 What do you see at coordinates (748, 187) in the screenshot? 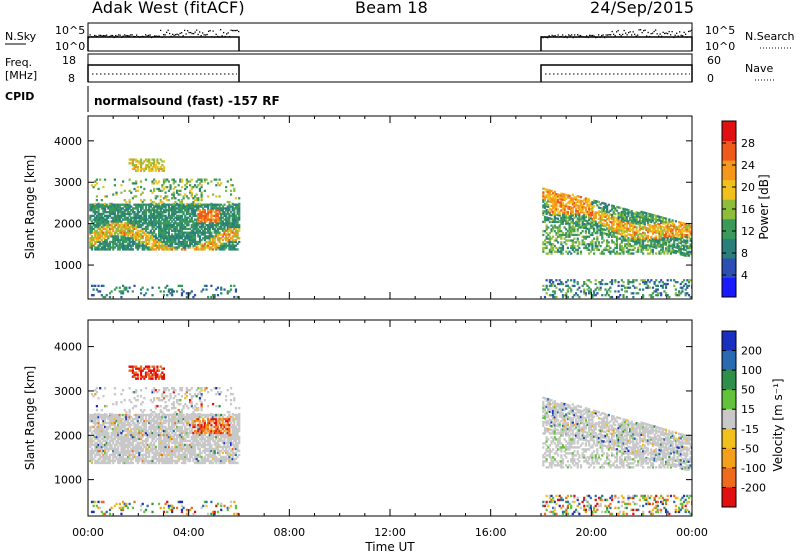
I see `colorbar-tick: 20` at bounding box center [748, 187].